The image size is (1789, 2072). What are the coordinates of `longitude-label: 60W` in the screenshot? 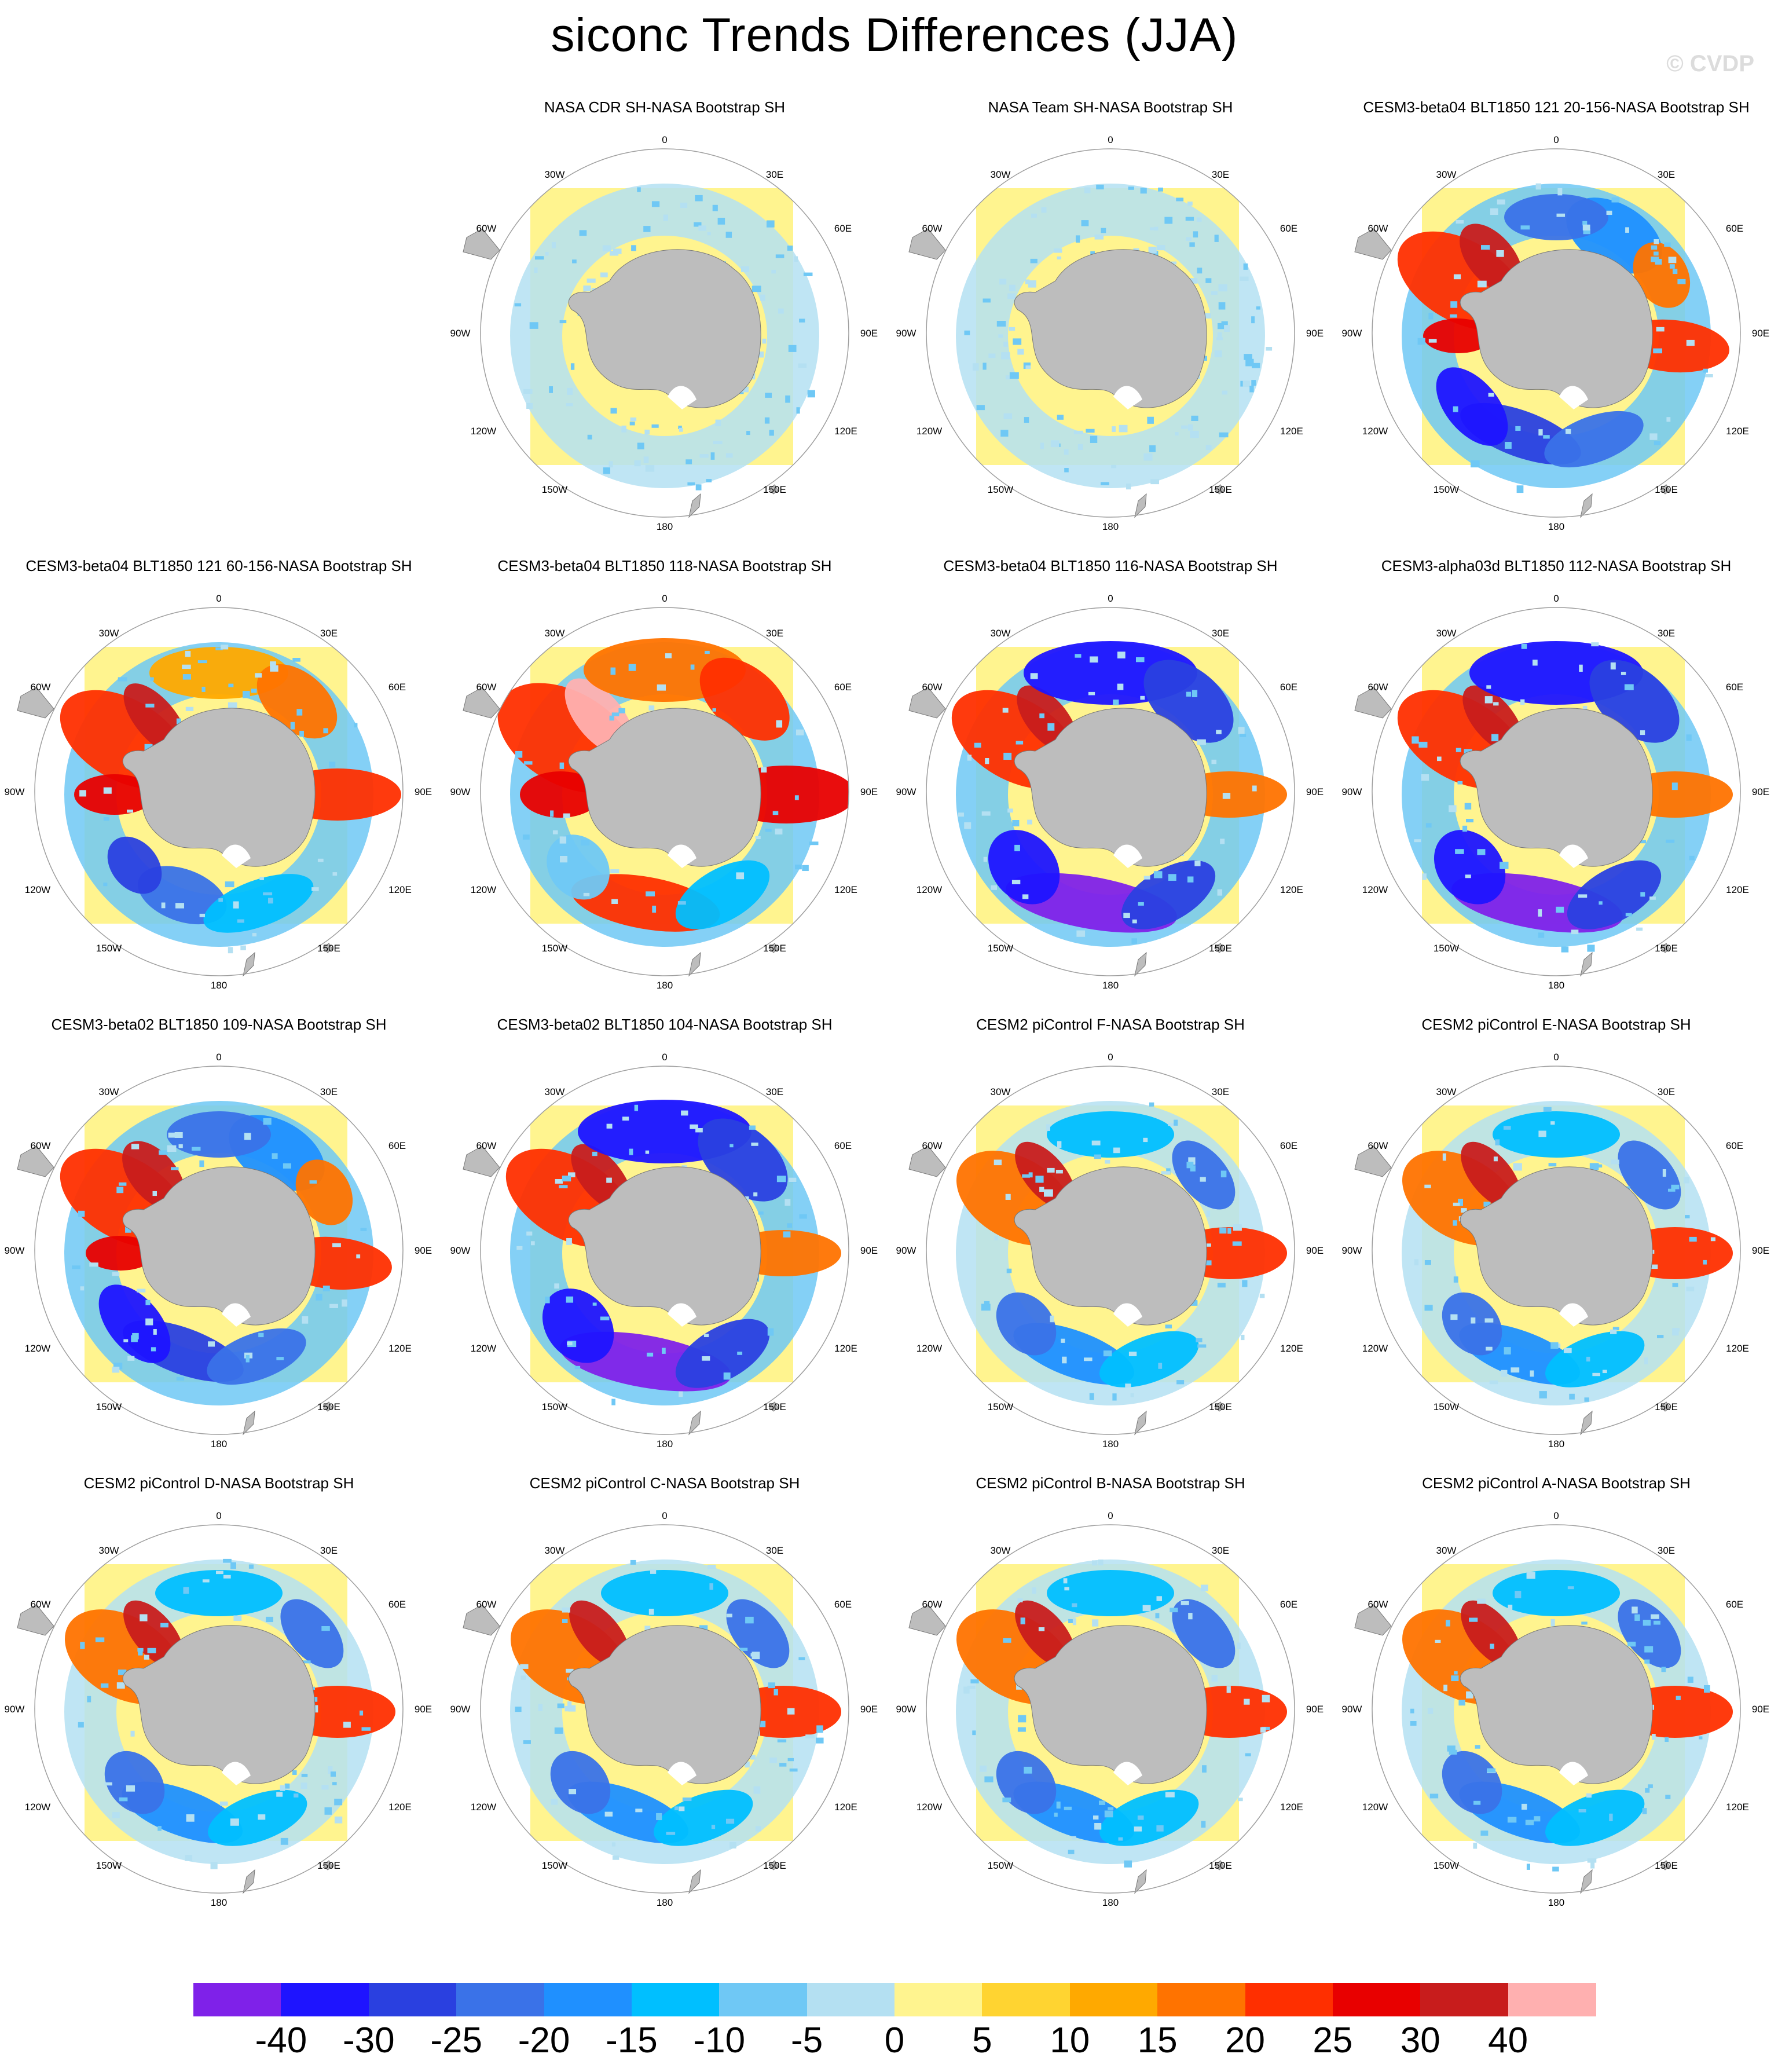 It's located at (41, 687).